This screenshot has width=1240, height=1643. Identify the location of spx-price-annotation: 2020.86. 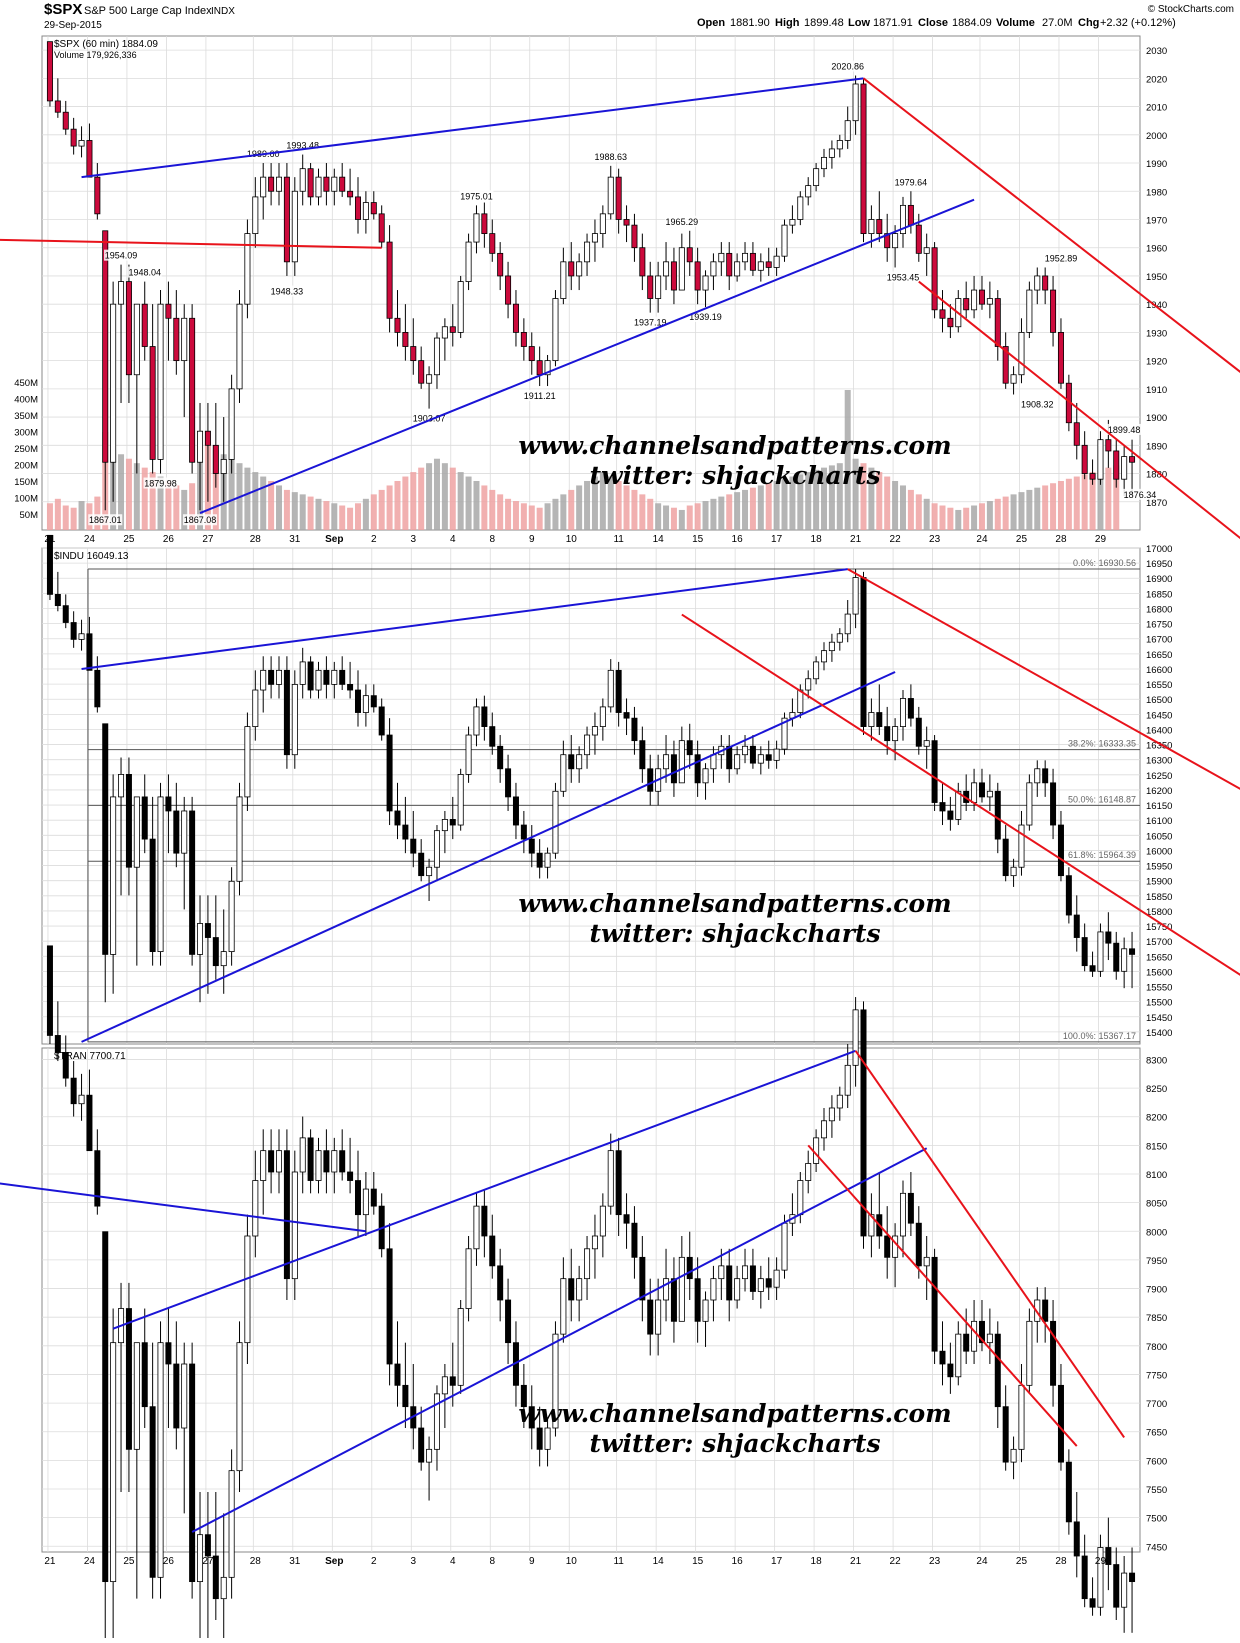
(847, 67).